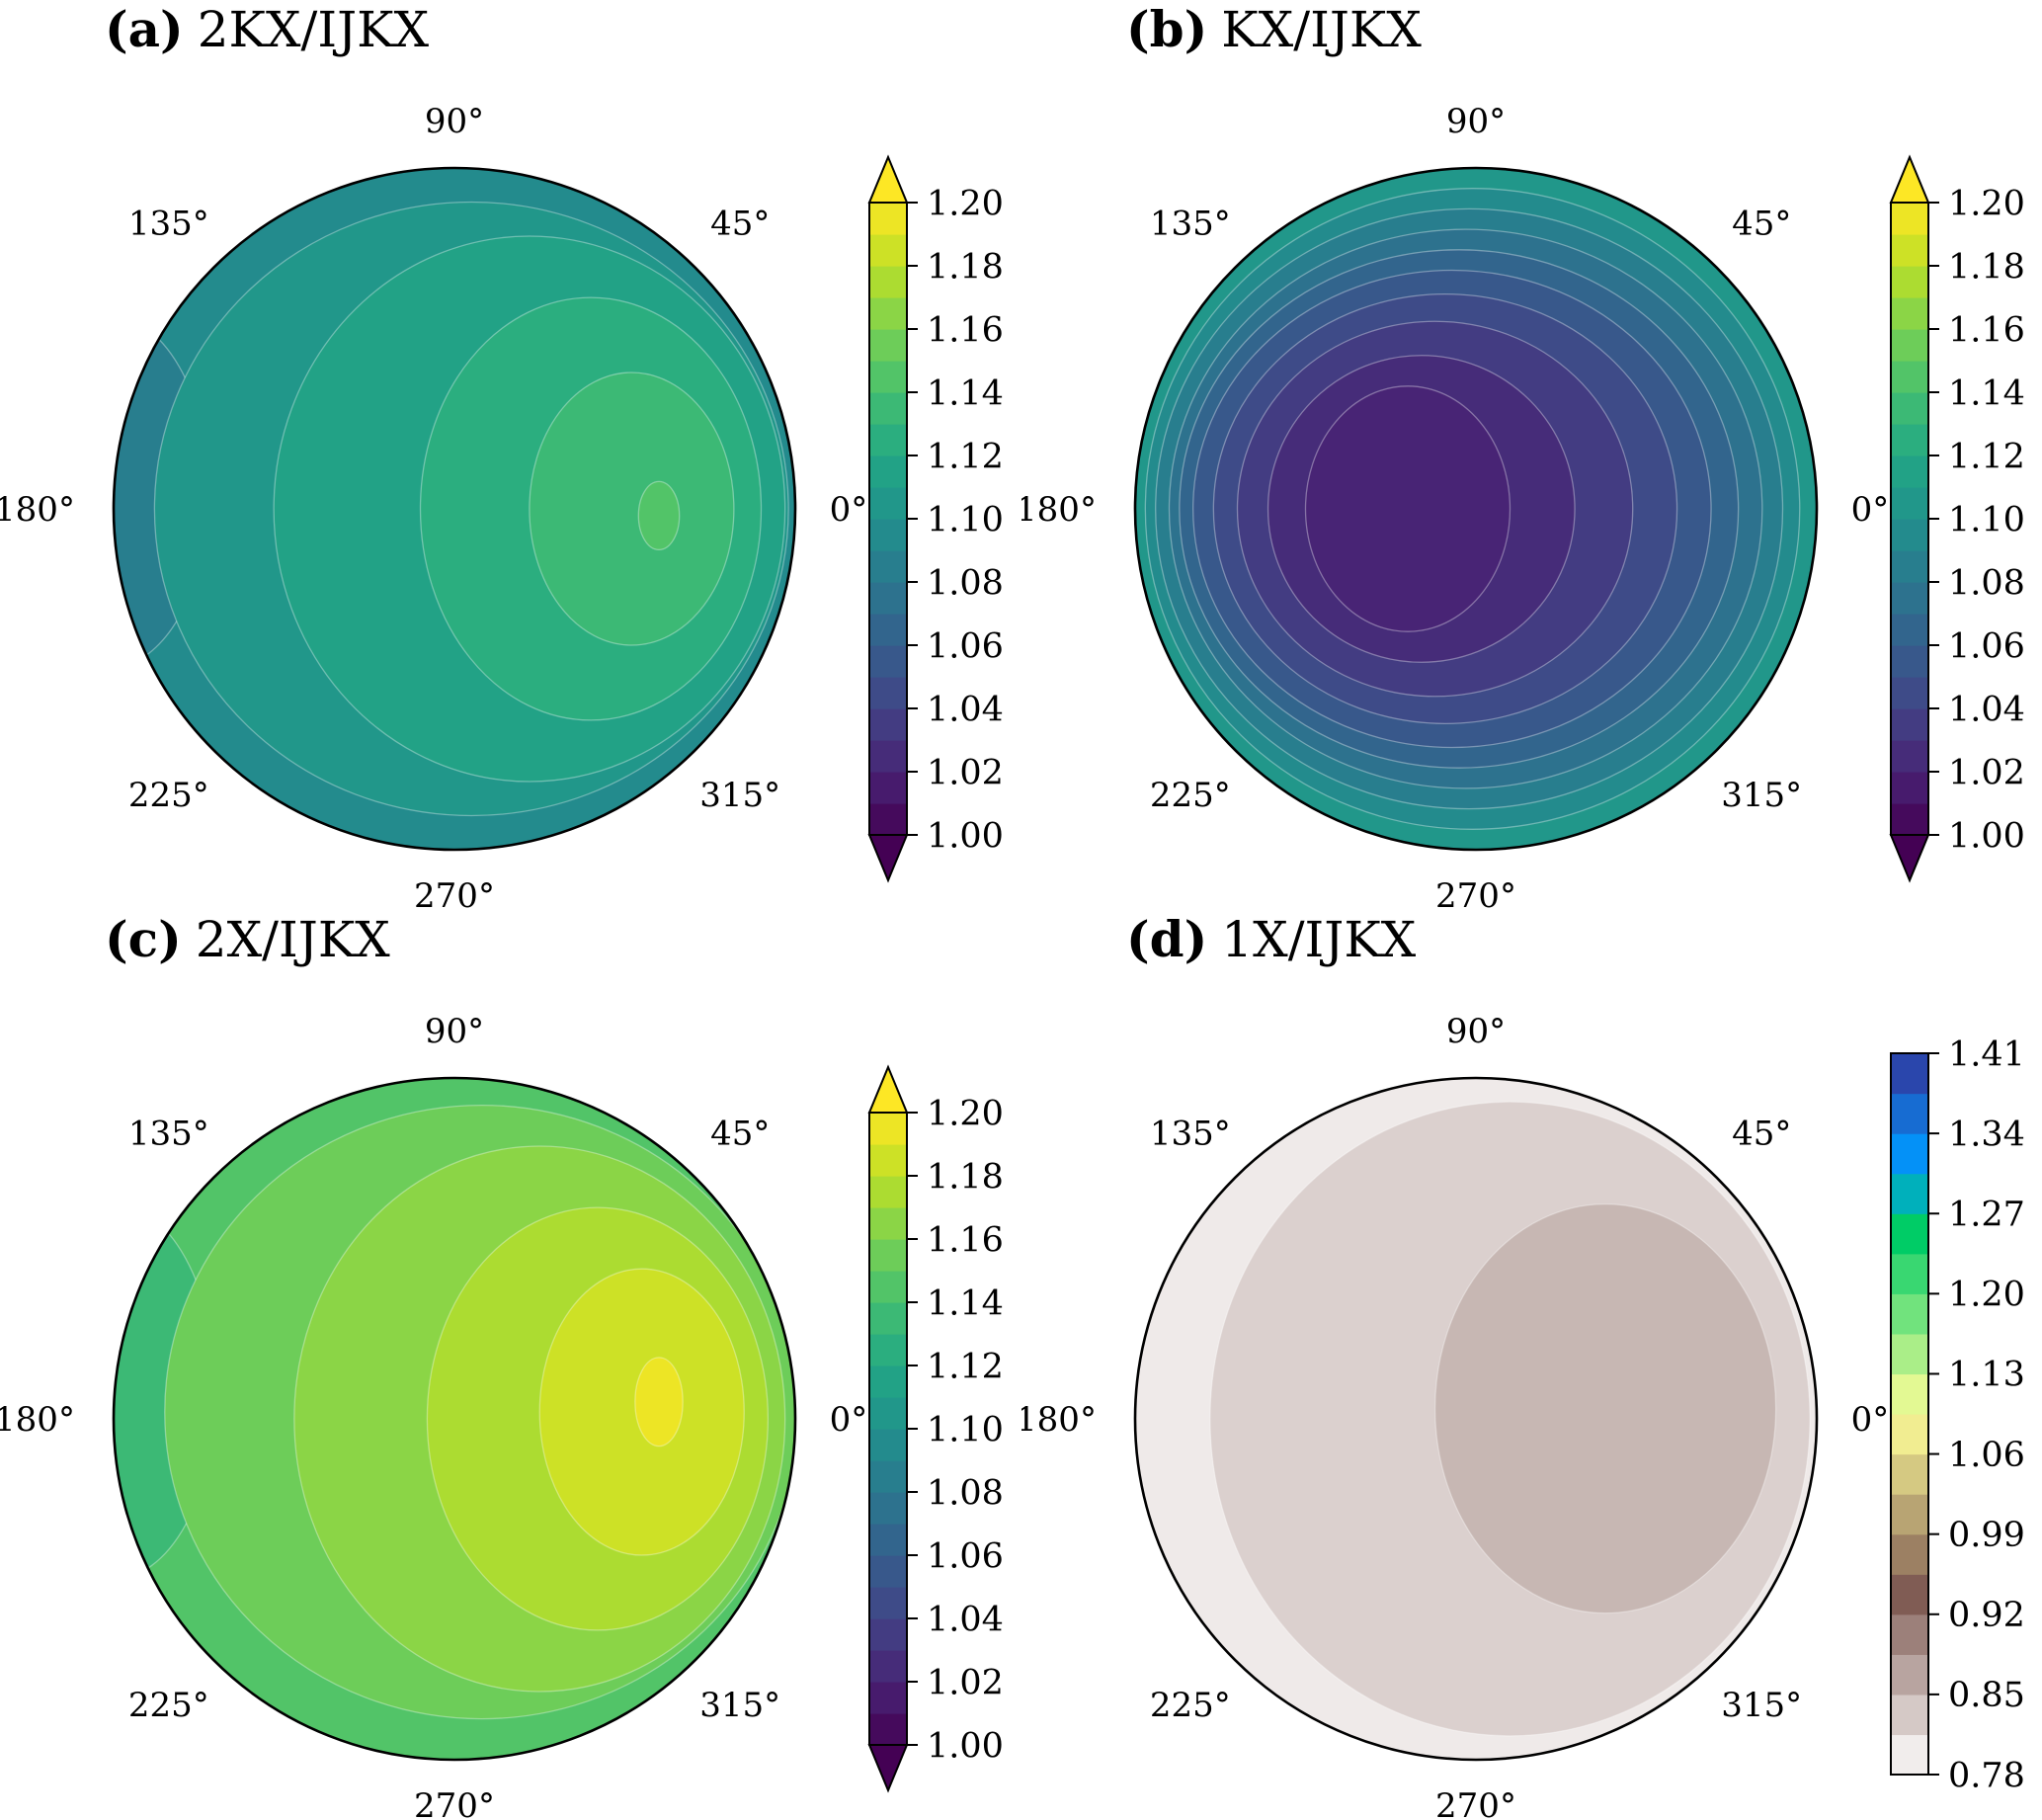 This screenshot has width=2042, height=1820. What do you see at coordinates (1167, 939) in the screenshot?
I see `panel-d-tag: (d)` at bounding box center [1167, 939].